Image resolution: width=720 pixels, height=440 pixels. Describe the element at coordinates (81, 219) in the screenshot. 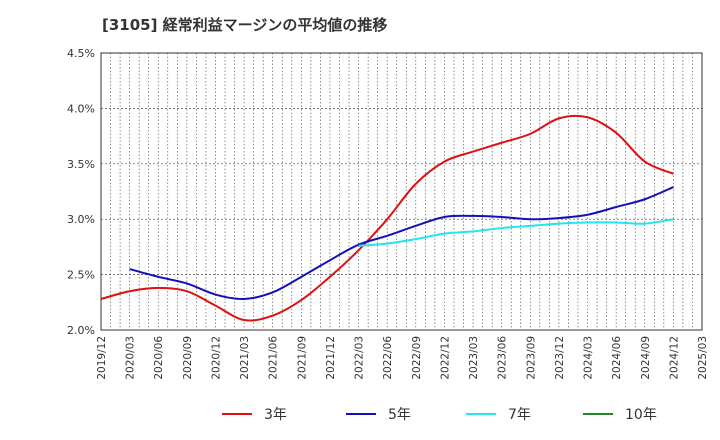

I see `y-tick-label: 3.0%` at that location.